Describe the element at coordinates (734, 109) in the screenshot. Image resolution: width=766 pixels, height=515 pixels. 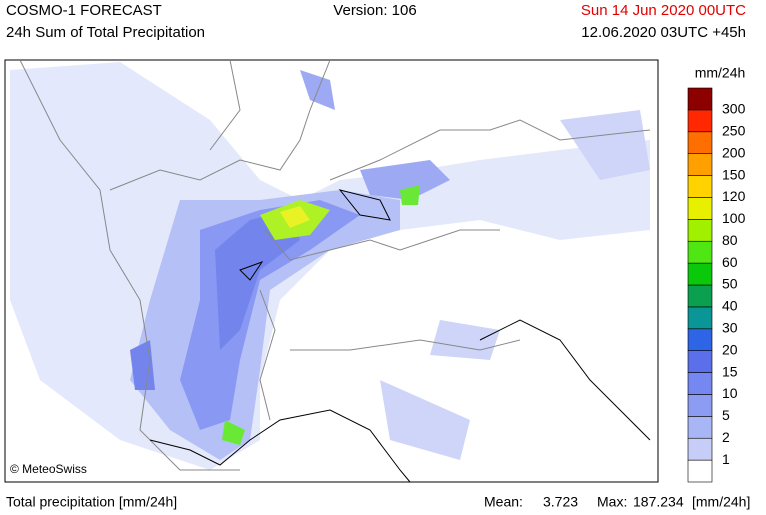
I see `legend-label: 300` at that location.